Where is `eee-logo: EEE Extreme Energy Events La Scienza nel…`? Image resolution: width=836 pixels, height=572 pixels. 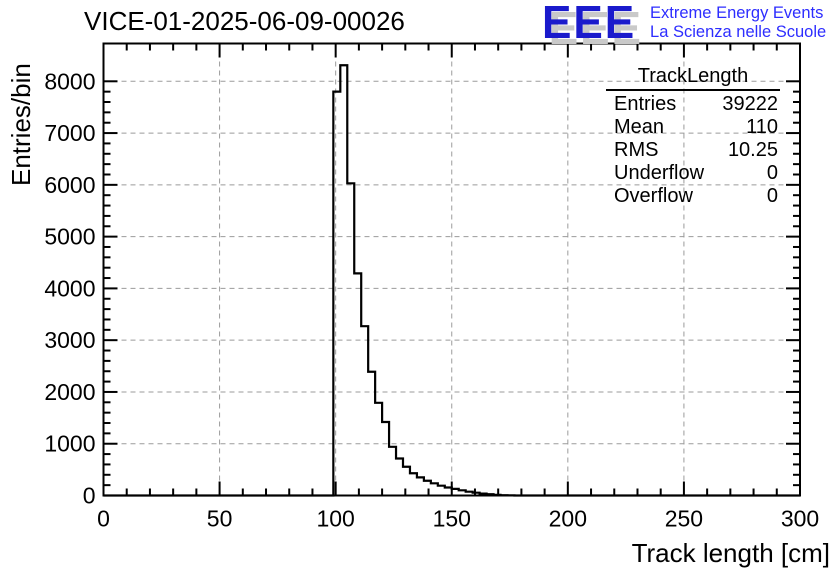
eee-logo: EEE Extreme Energy Events La Scienza nel… is located at coordinates (684, 24).